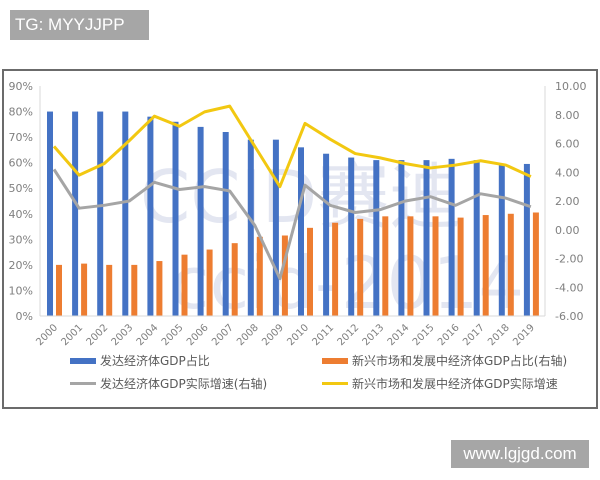  What do you see at coordinates (460, 361) in the screenshot?
I see `legend-label: 新兴市场和发展中经济体GDP占比(右轴)` at bounding box center [460, 361].